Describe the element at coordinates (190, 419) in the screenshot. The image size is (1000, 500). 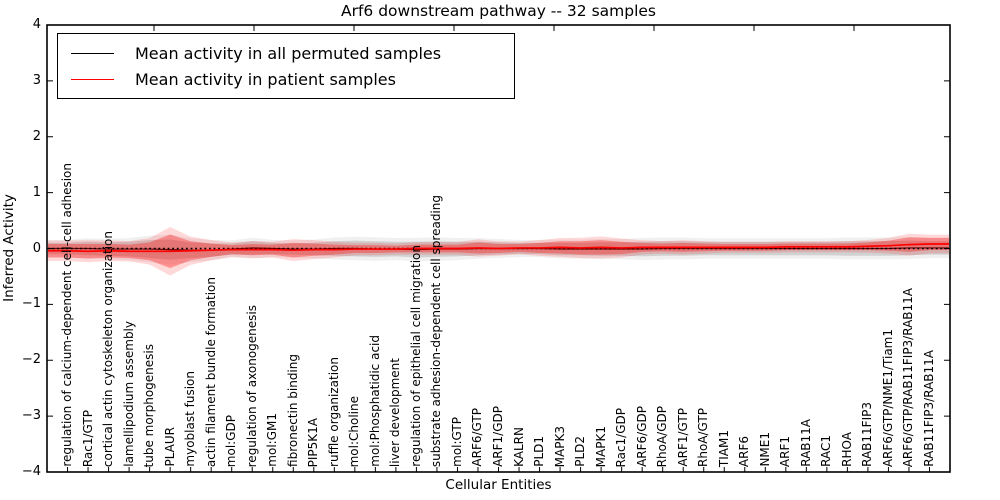
I see `x-tick-label: myoblast fusion` at that location.